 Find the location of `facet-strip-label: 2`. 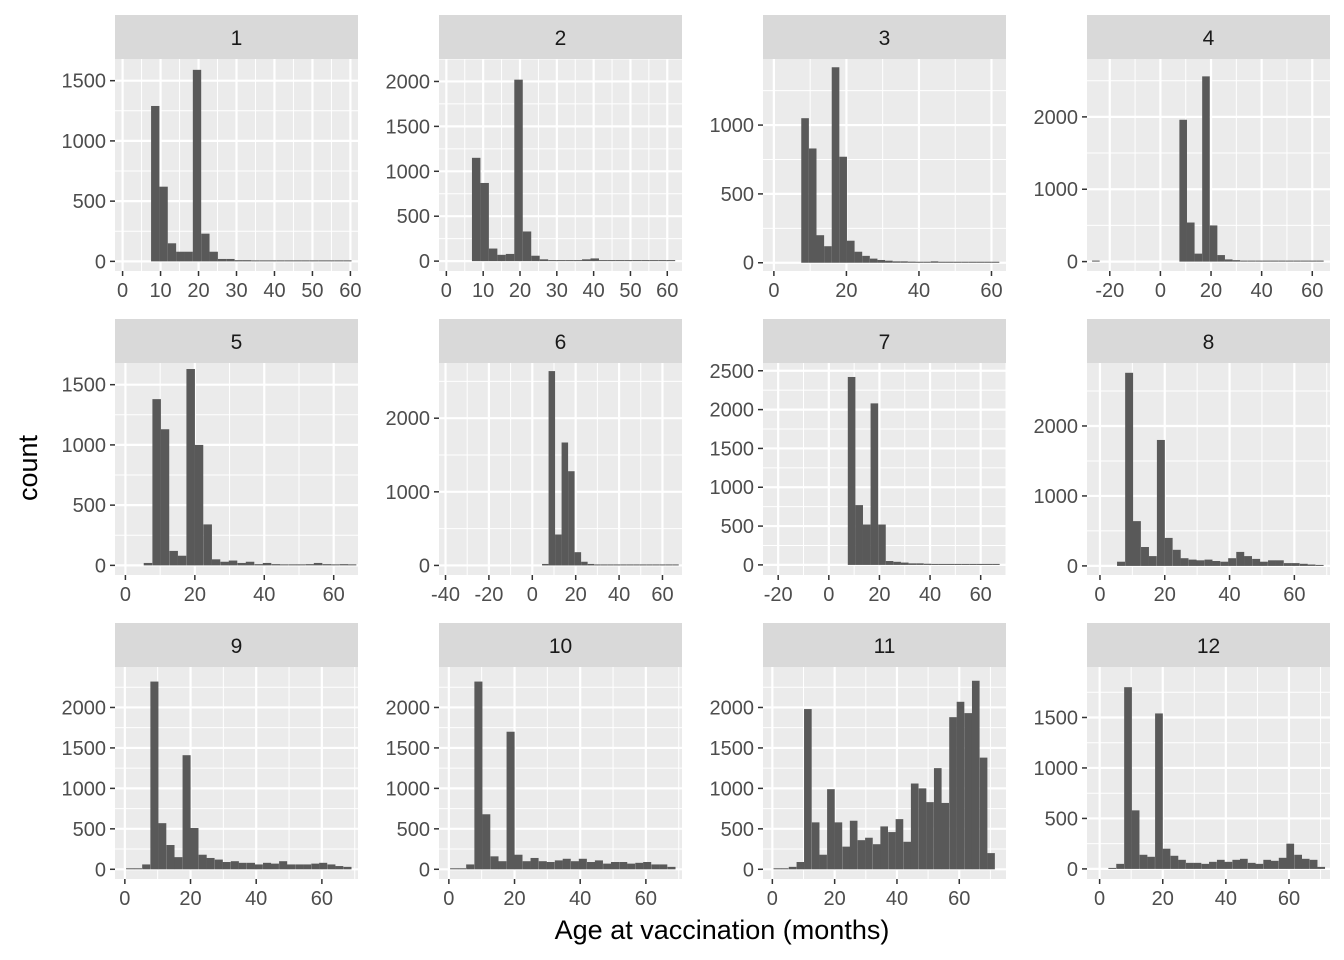

facet-strip-label: 2 is located at coordinates (561, 38).